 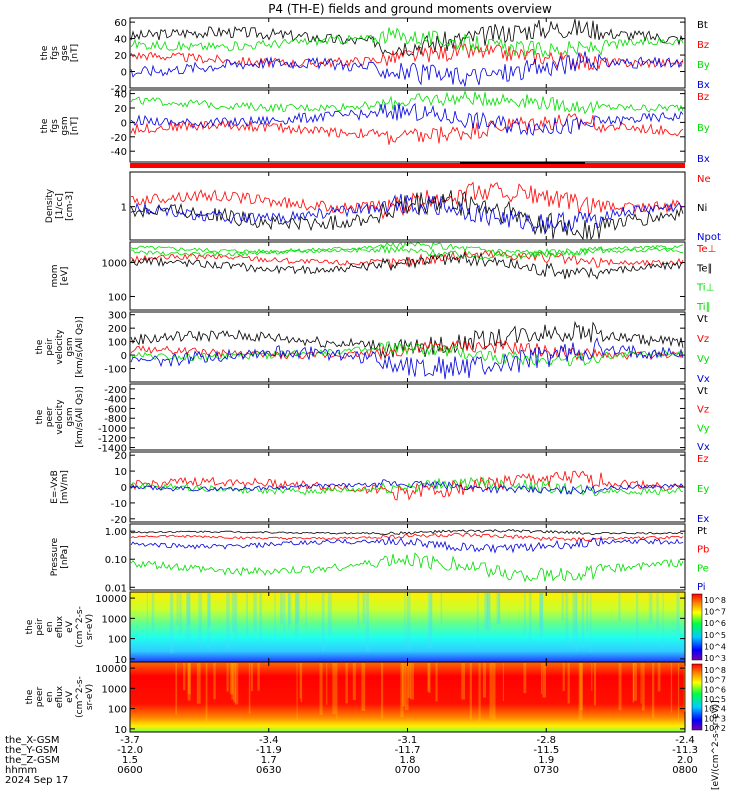 I want to click on legend-Pt: Pt, so click(x=702, y=531).